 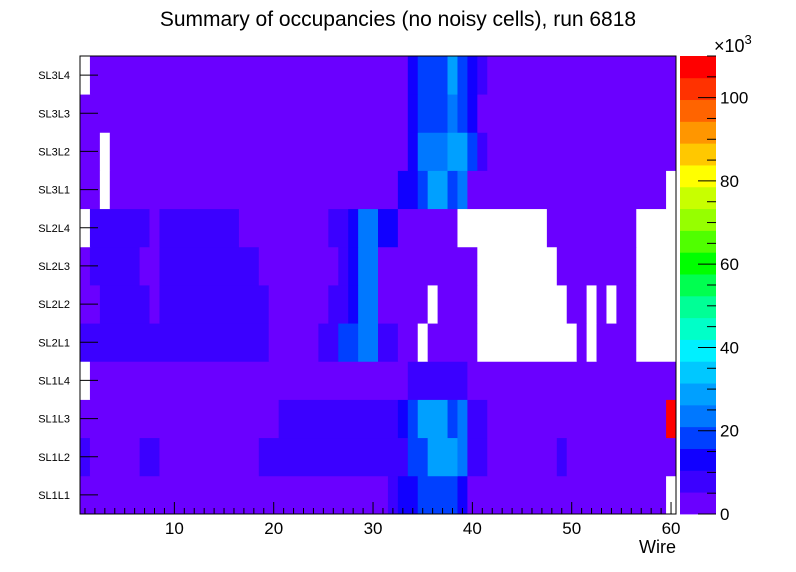 What do you see at coordinates (657, 547) in the screenshot?
I see `x-axis-label: Wire` at bounding box center [657, 547].